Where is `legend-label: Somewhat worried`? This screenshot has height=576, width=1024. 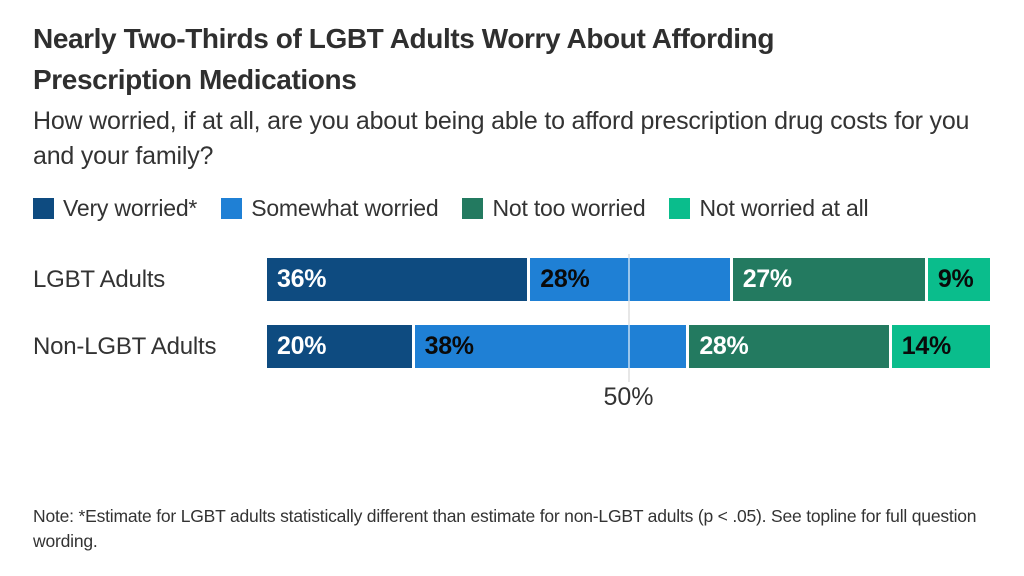 legend-label: Somewhat worried is located at coordinates (345, 208).